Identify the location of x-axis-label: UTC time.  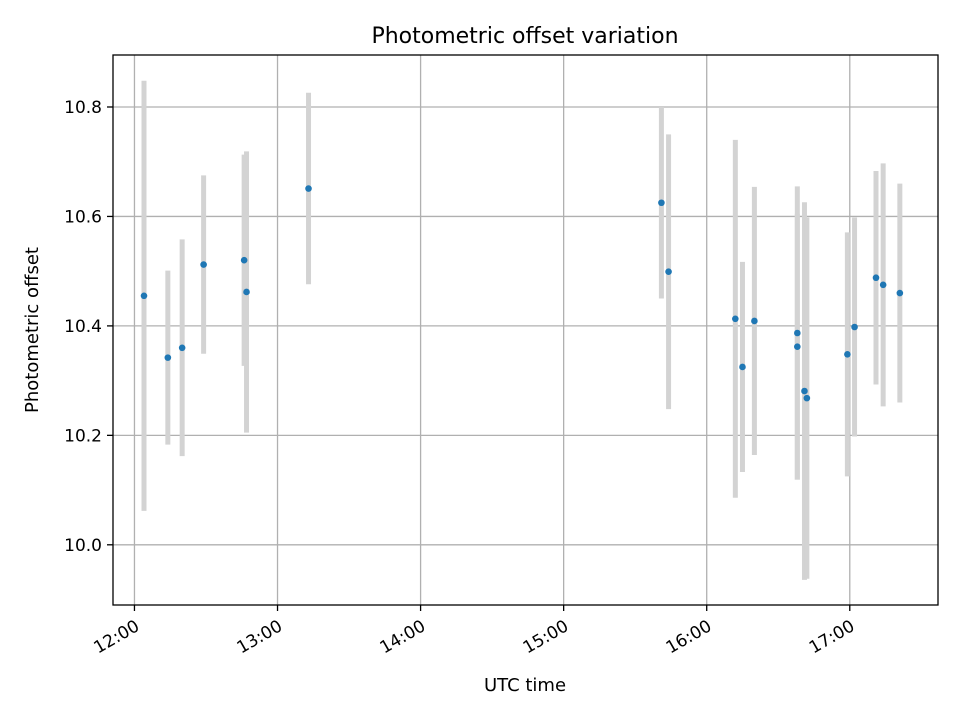
(525, 685).